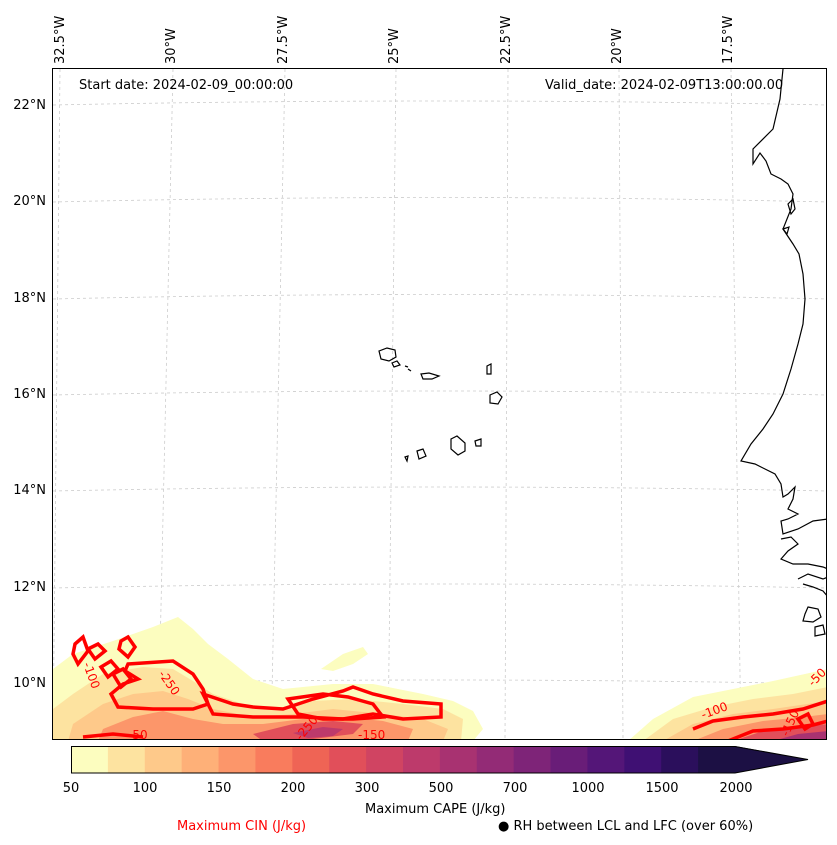 The image size is (837, 845). I want to click on lat-label-14n: 14°N, so click(29, 490).